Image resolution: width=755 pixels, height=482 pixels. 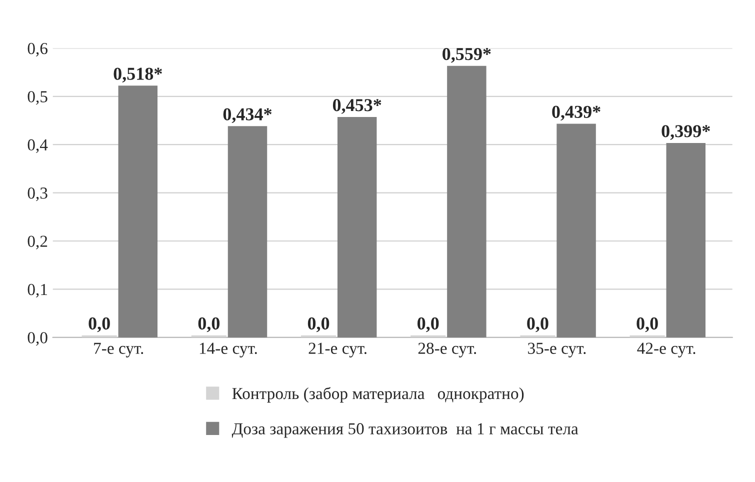 What do you see at coordinates (357, 106) in the screenshot?
I see `data-label: 0,453*` at bounding box center [357, 106].